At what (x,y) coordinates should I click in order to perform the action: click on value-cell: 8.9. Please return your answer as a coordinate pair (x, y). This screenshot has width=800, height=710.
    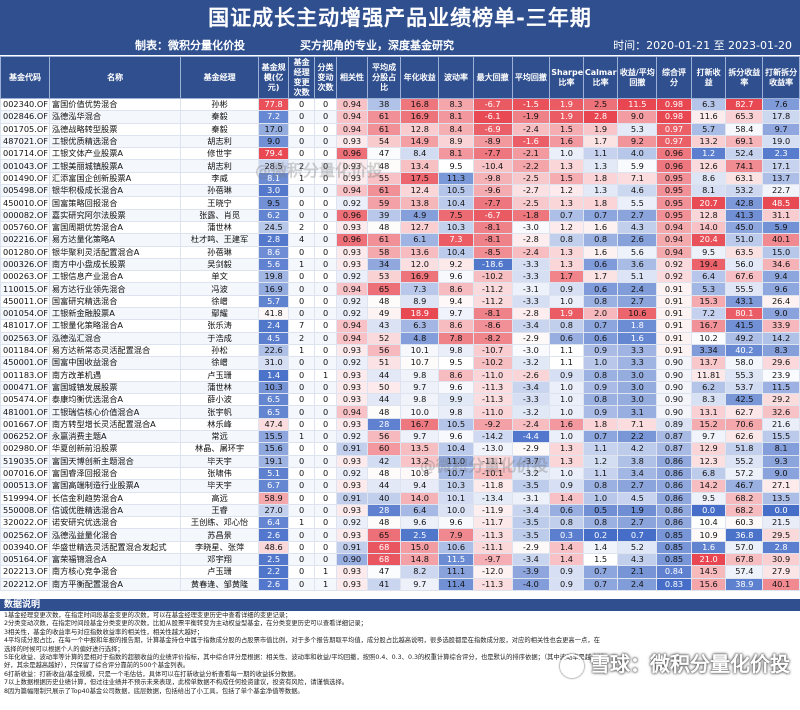
    Looking at the image, I should click on (420, 301).